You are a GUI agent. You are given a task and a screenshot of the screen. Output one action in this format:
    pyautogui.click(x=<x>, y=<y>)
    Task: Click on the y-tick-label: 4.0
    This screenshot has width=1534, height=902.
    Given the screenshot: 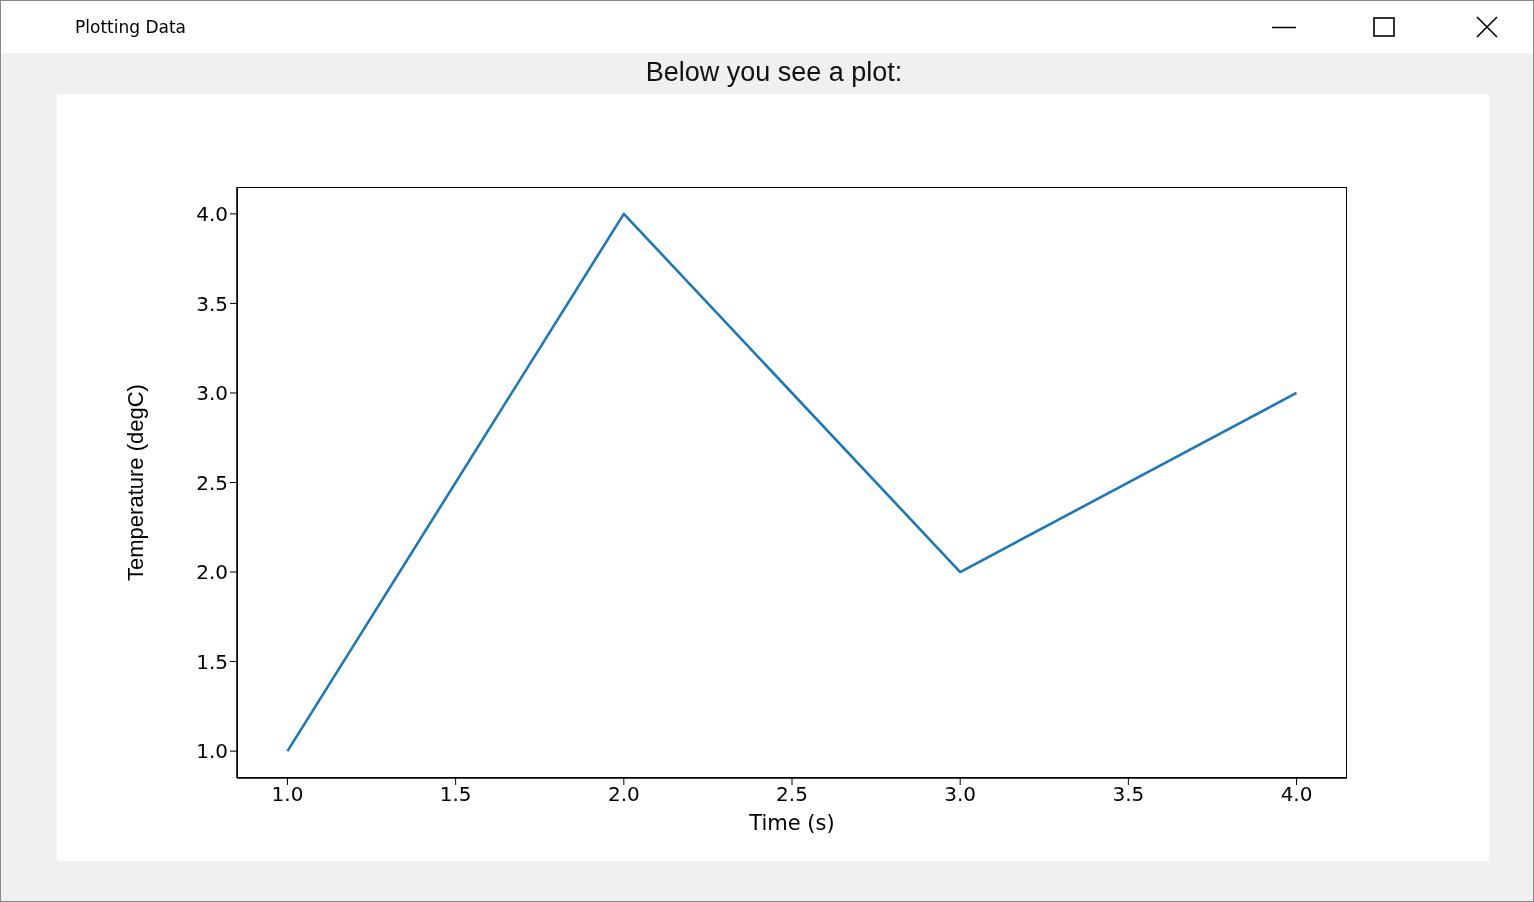 What is the action you would take?
    pyautogui.click(x=212, y=213)
    